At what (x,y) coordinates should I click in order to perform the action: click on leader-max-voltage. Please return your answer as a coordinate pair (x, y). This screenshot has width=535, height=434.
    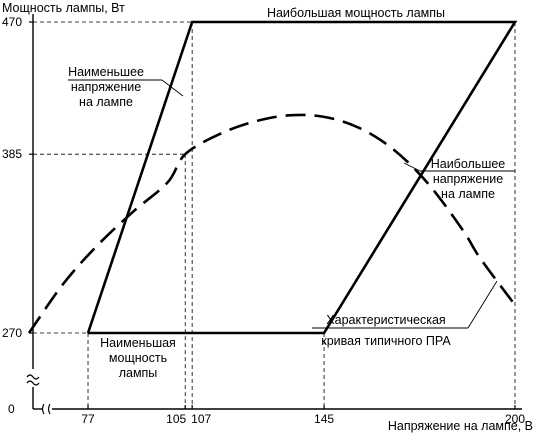
    Looking at the image, I should click on (412, 167).